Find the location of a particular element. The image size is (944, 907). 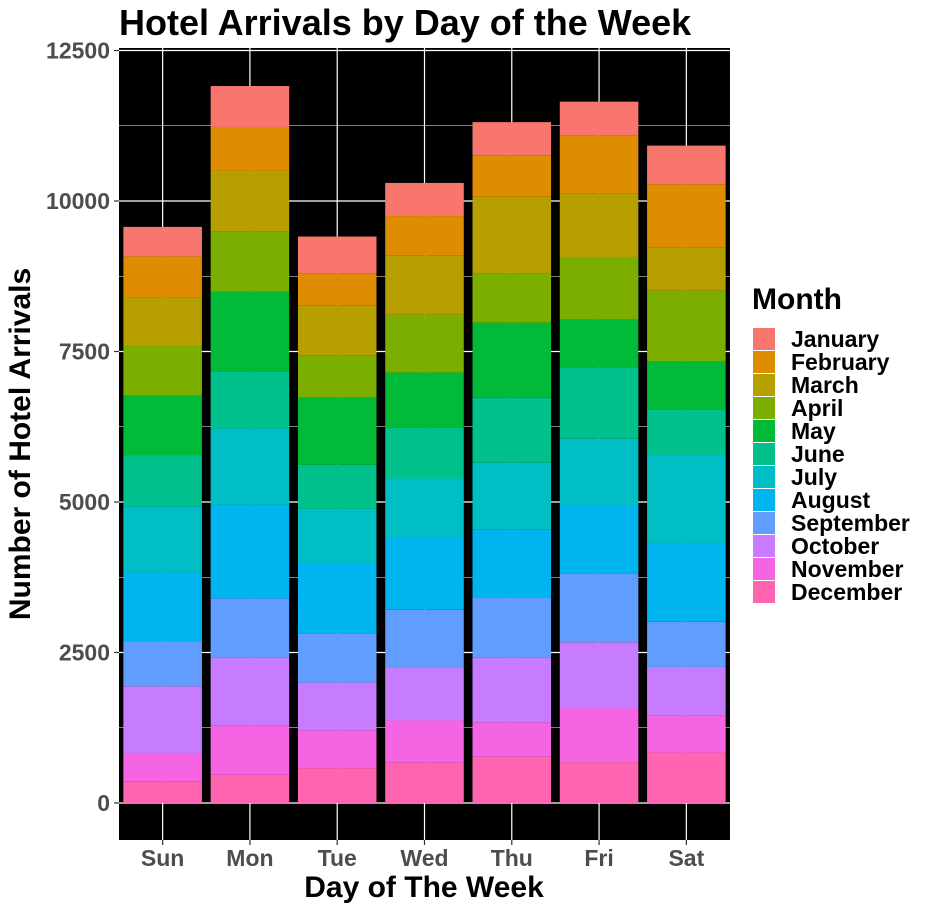

legend-swatch-may is located at coordinates (764, 431).